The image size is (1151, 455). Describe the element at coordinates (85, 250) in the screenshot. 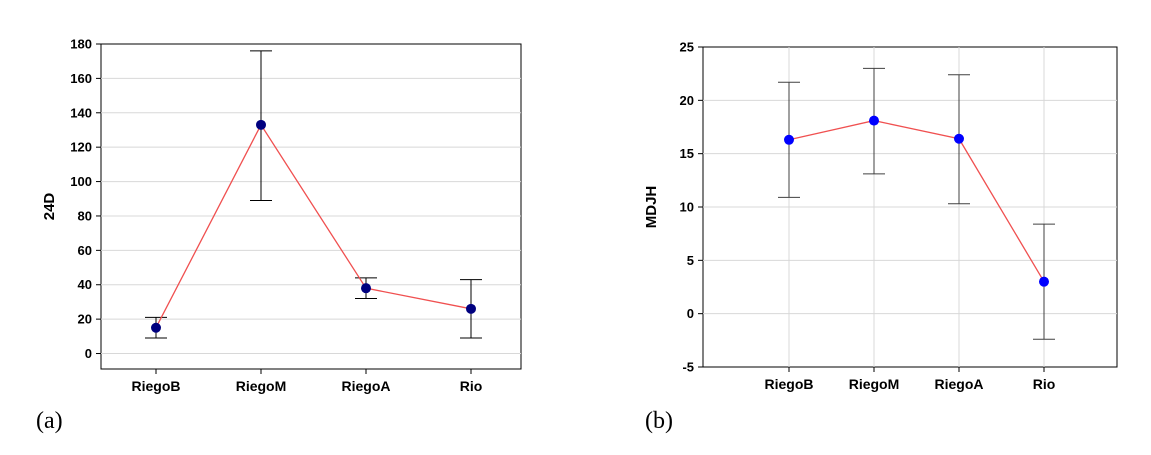

I see `y-tick-label: 60` at that location.